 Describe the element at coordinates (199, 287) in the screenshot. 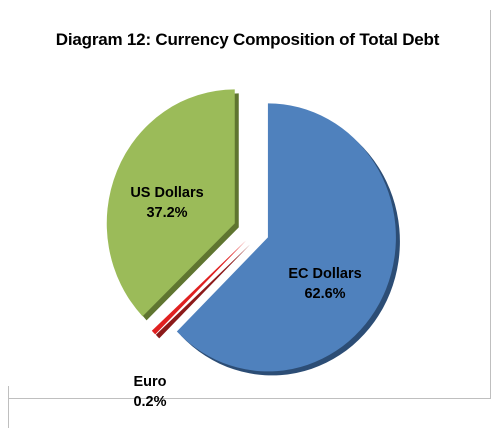

I see `pie-slice-euro` at that location.